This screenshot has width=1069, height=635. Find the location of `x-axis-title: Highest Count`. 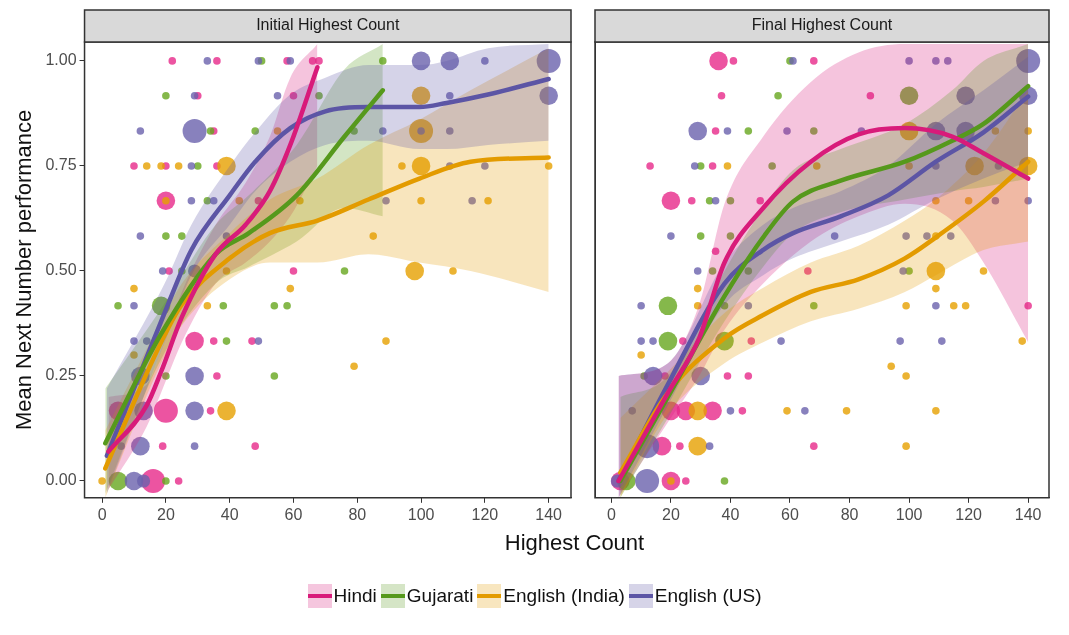

x-axis-title: Highest Count is located at coordinates (574, 543).